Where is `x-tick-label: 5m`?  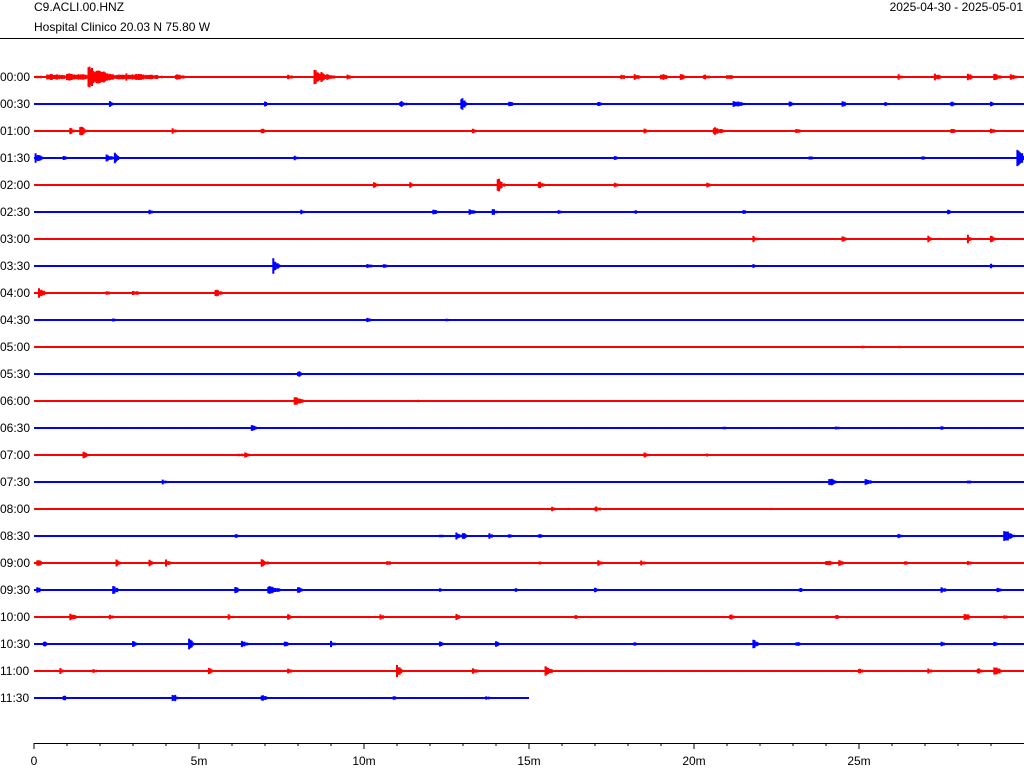 x-tick-label: 5m is located at coordinates (199, 761).